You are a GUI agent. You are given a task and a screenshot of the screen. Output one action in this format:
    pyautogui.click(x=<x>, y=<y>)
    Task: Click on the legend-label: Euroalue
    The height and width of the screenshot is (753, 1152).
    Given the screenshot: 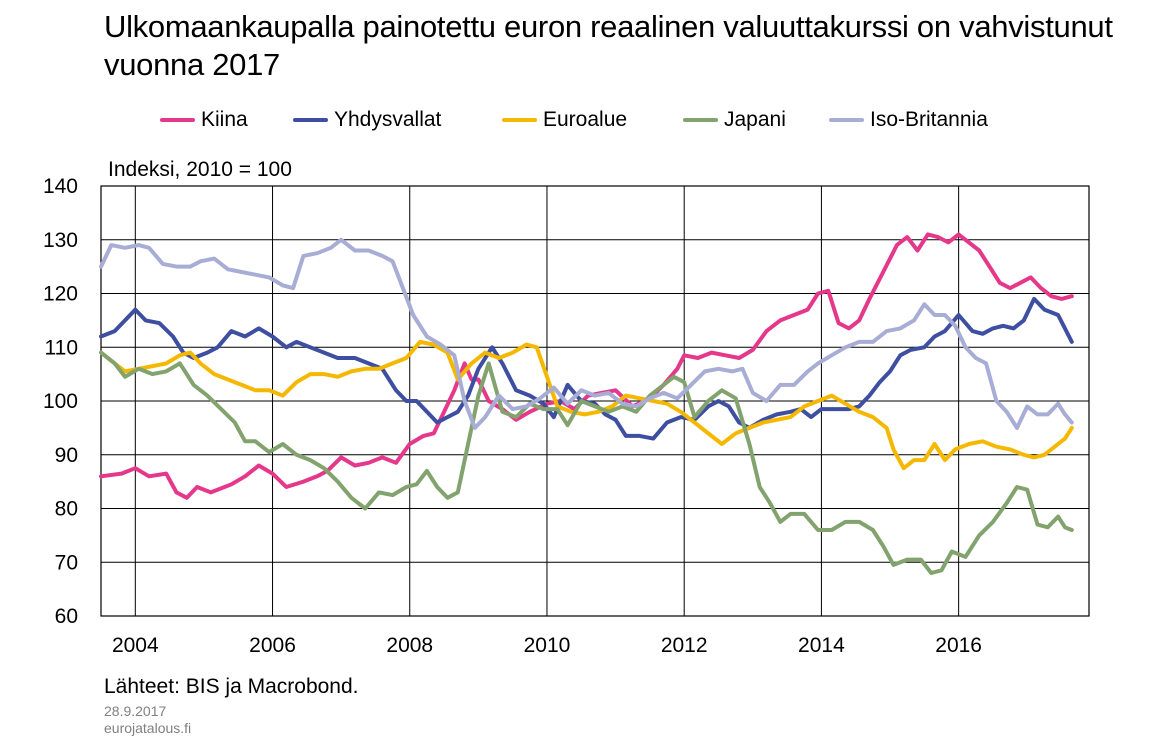 What is the action you would take?
    pyautogui.click(x=585, y=119)
    